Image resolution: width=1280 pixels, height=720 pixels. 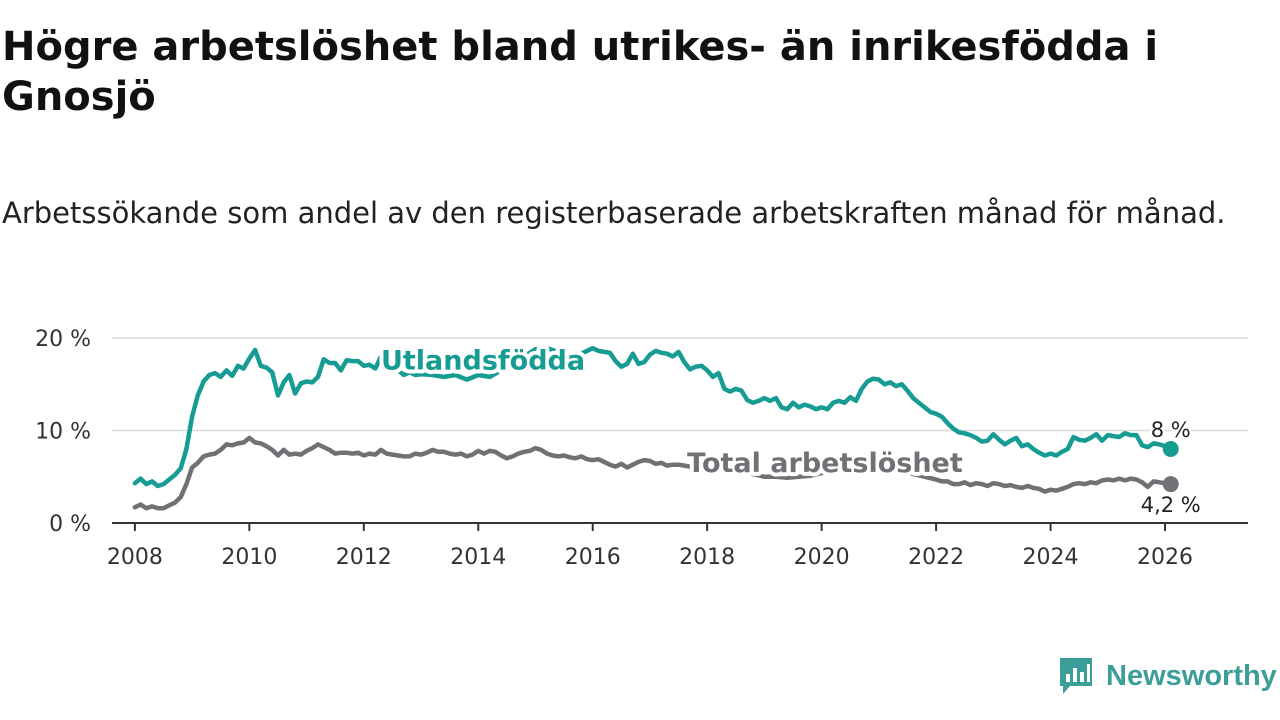 I want to click on series-label-1: Utlandsfödda, so click(x=483, y=360).